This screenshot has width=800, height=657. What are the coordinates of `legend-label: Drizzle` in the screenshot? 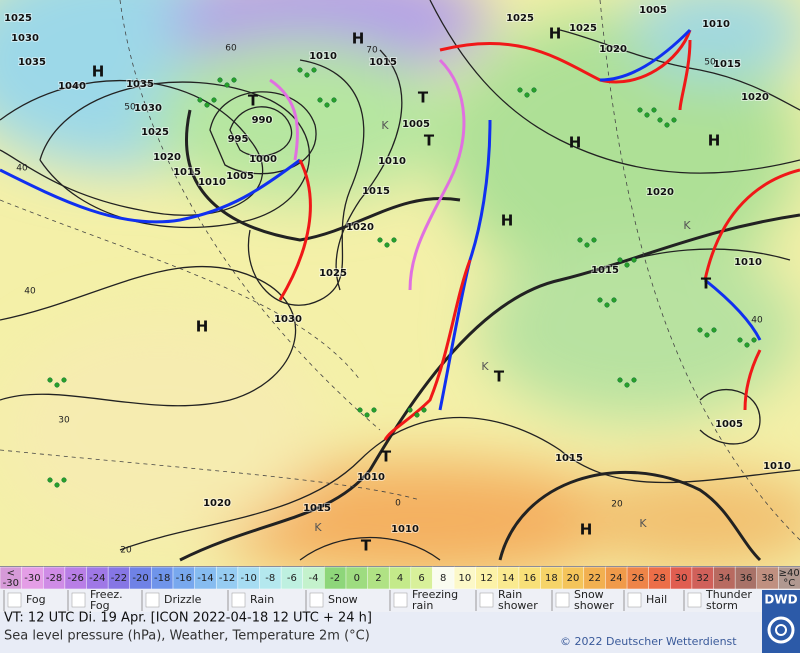 It's located at (183, 599).